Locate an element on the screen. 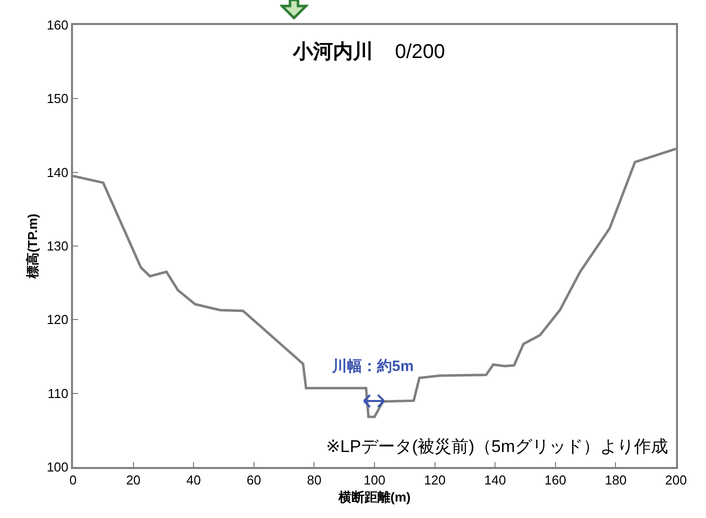 This screenshot has height=518, width=706. annotation: 川幅：約5m is located at coordinates (372, 366).